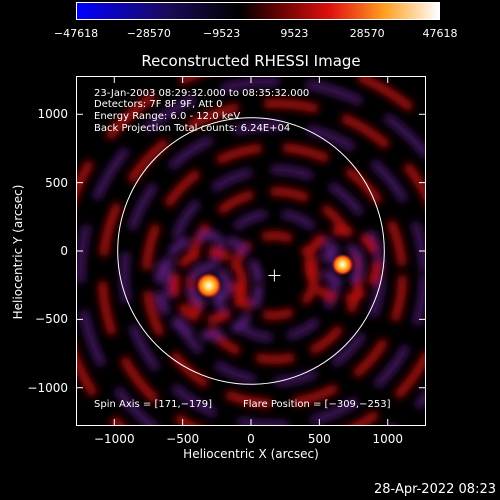 The width and height of the screenshot is (500, 500). Describe the element at coordinates (192, 128) in the screenshot. I see `annotation-method-counts: Back Projection Total counts: 6.24E+04` at that location.